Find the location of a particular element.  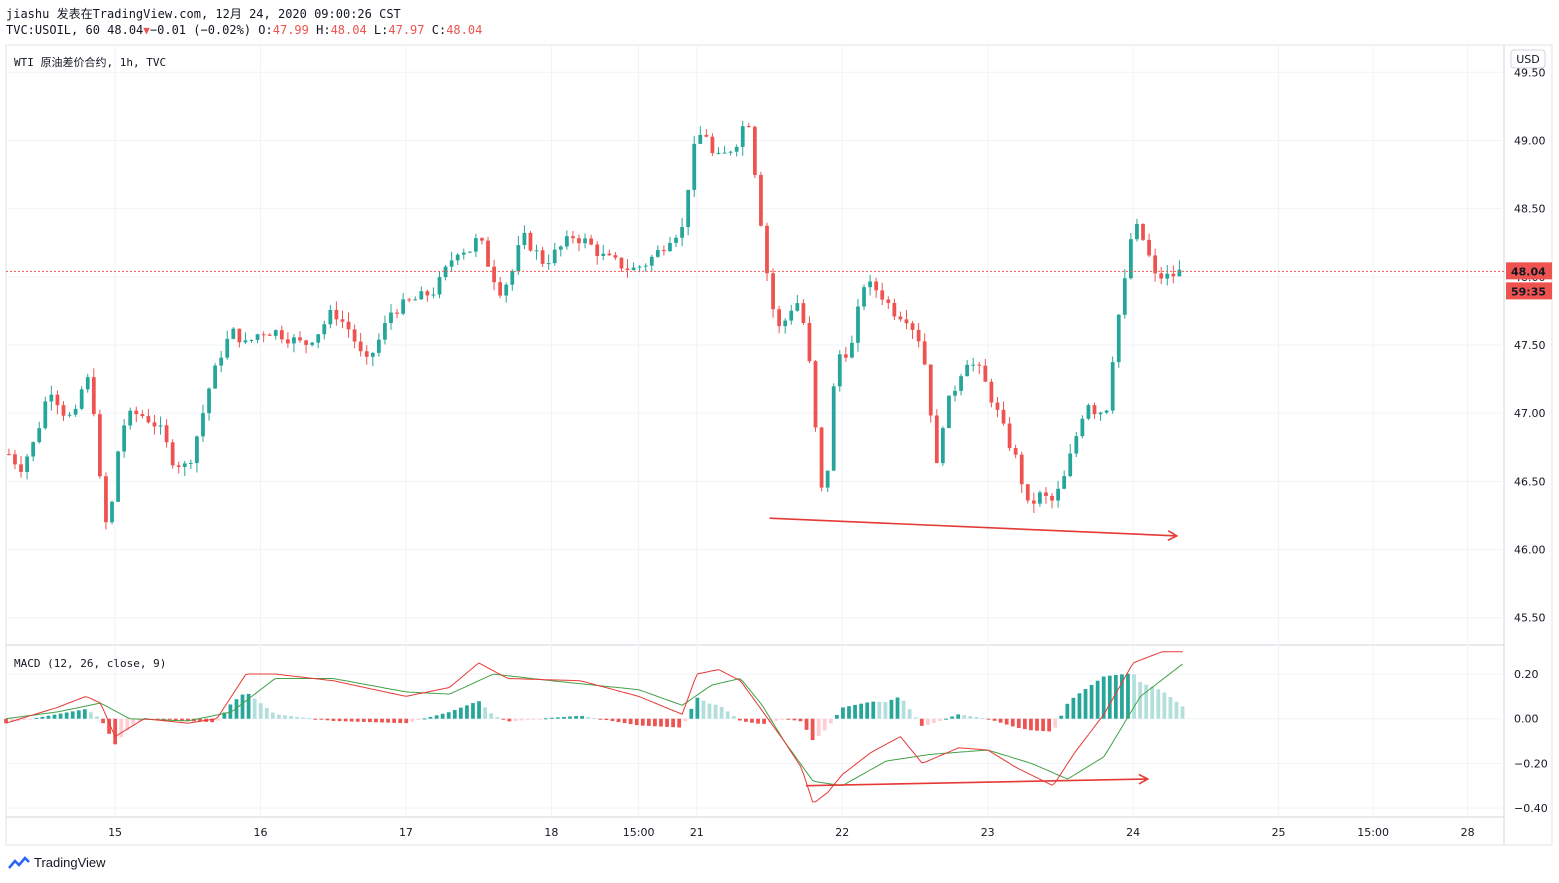

price-axis-tick: 48.50 is located at coordinates (1530, 209).